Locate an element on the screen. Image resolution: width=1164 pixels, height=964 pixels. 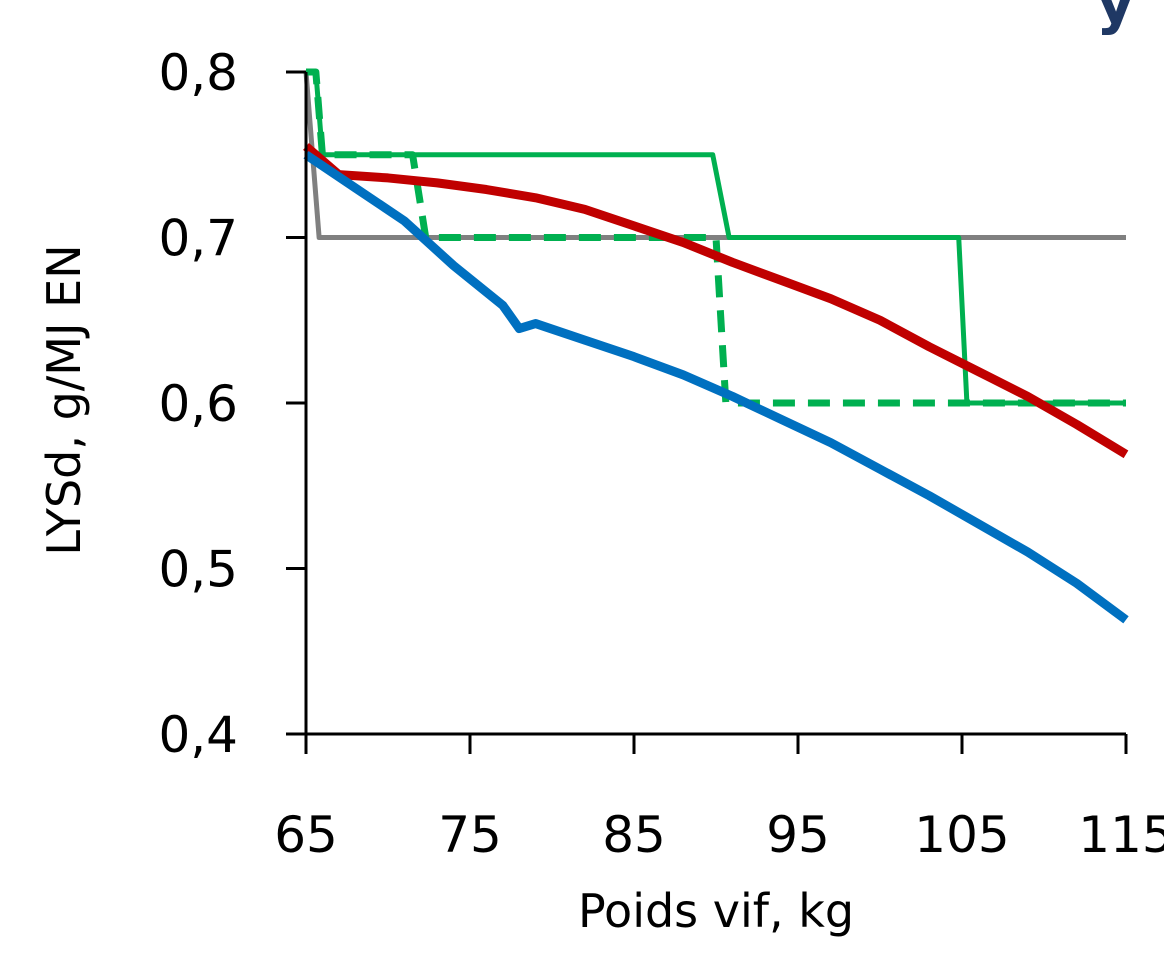
x-tick-label: 65 is located at coordinates (306, 835).